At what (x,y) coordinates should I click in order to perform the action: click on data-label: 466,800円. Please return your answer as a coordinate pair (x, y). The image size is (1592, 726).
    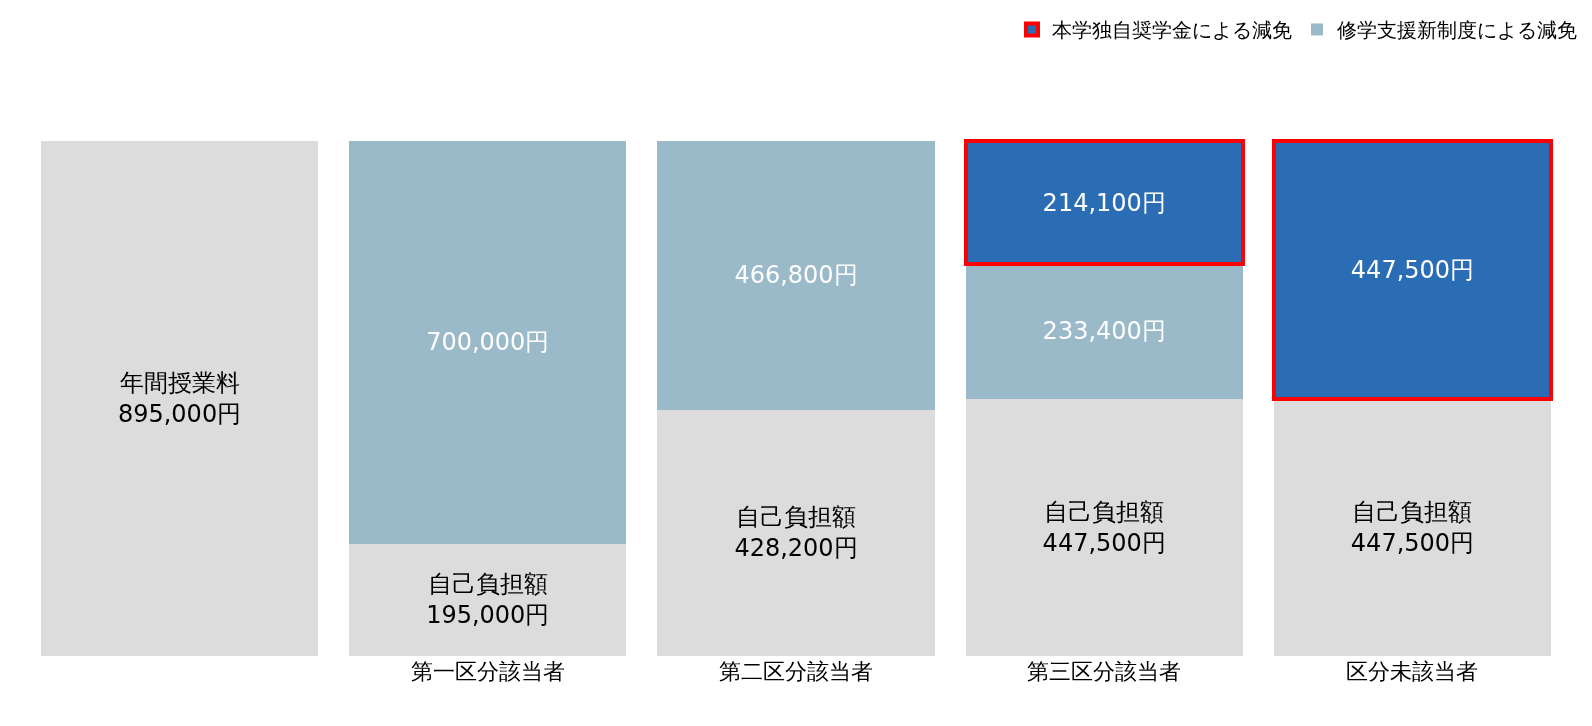
    Looking at the image, I should click on (796, 275).